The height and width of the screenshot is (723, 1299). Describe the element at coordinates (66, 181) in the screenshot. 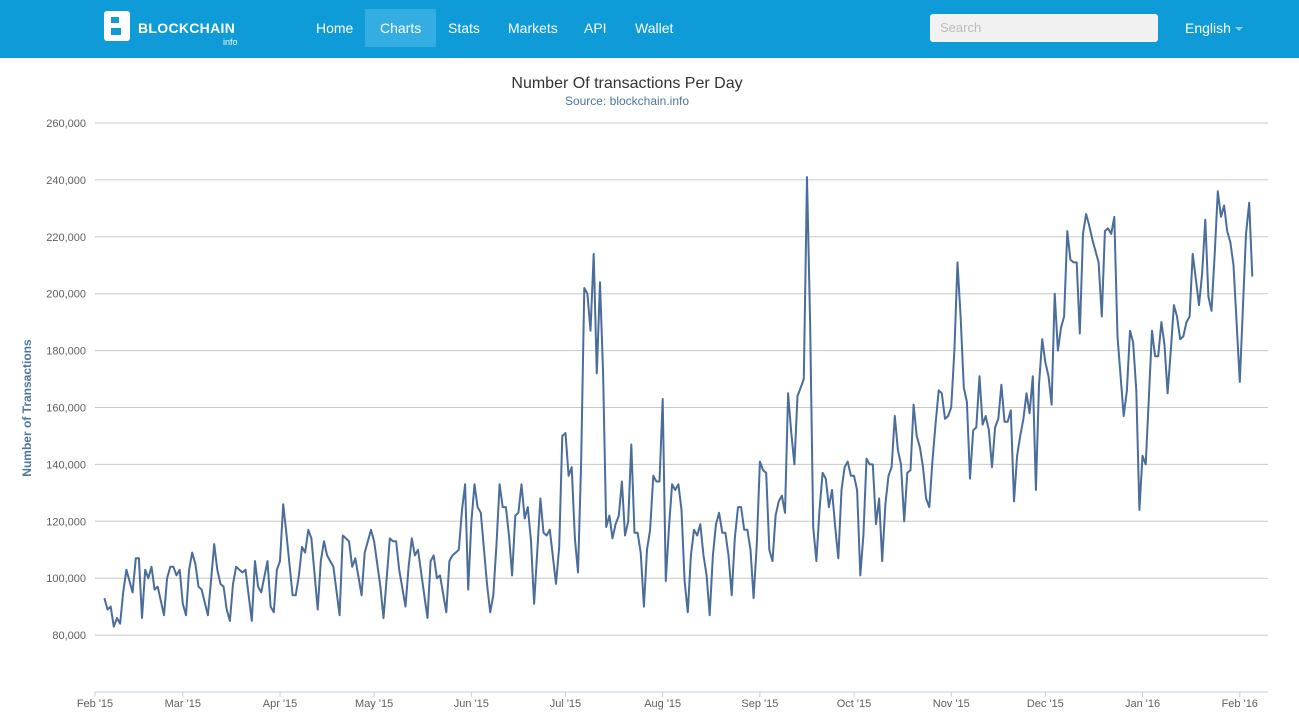

I see `y-tick-label: 240,000` at that location.